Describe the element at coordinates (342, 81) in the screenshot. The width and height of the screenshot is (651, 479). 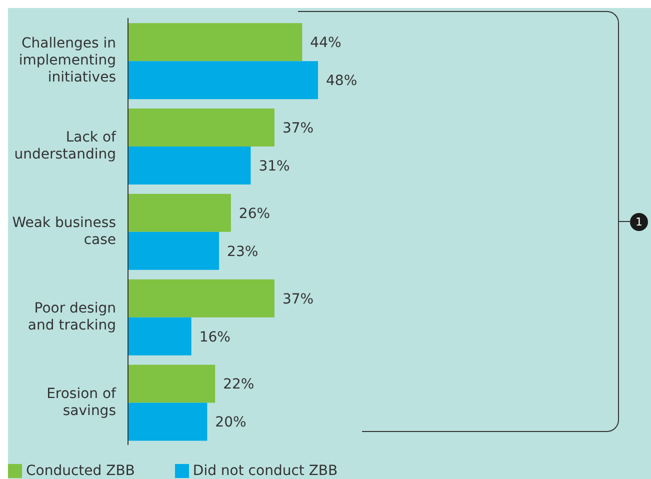
I see `data-label: 48%` at that location.